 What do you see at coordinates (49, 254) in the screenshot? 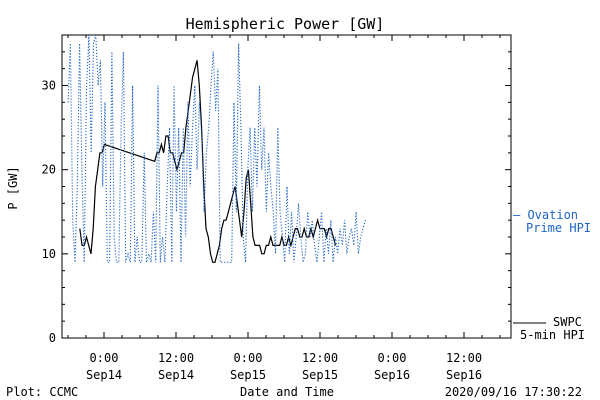
I see `y-tick-label: 10` at bounding box center [49, 254].